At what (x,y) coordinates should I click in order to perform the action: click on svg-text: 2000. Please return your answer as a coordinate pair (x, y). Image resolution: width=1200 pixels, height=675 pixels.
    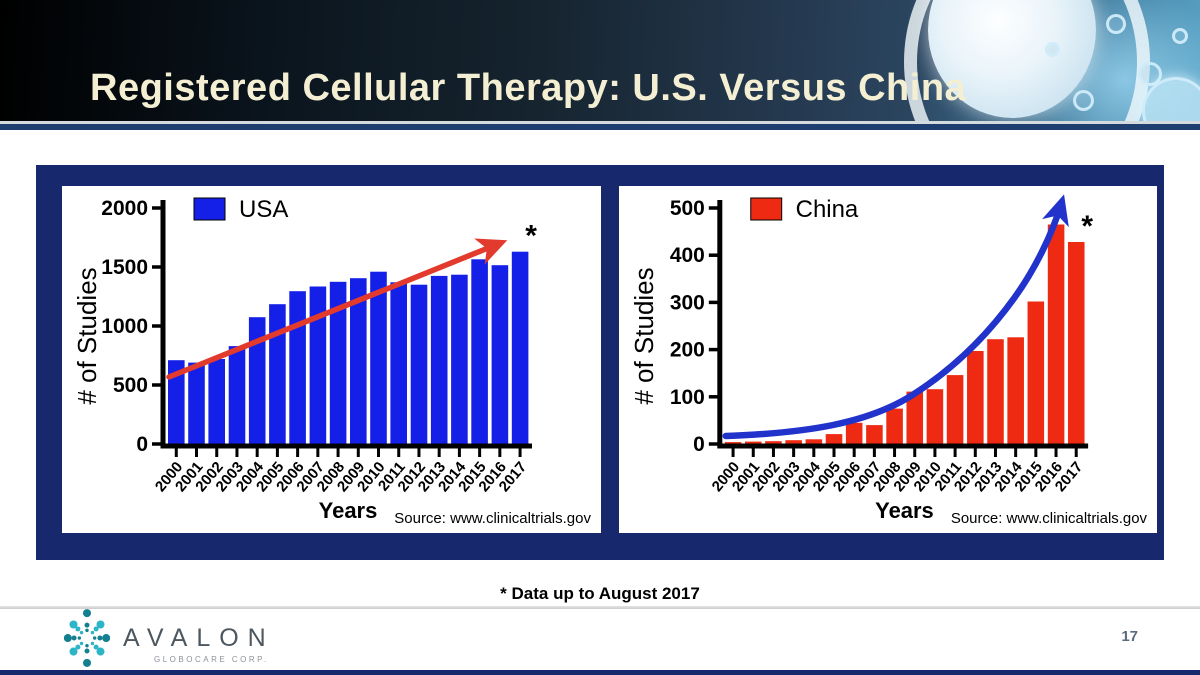
    Looking at the image, I should click on (124, 208).